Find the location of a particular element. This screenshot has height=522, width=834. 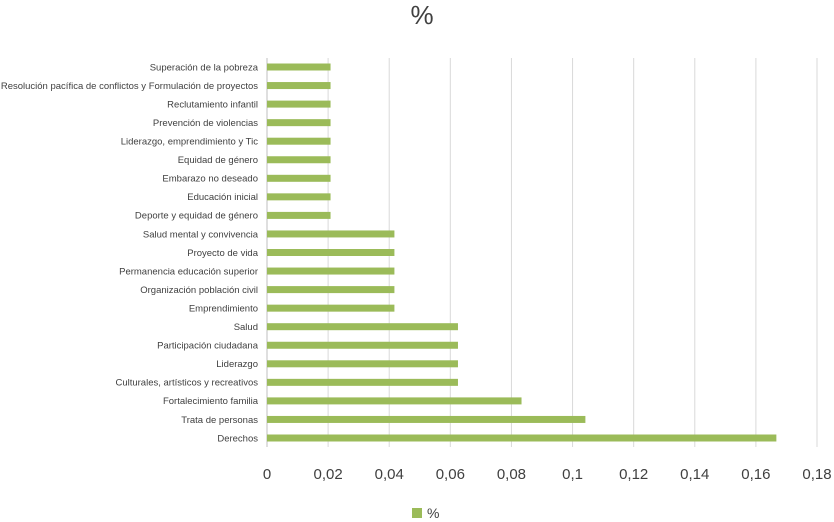

category-label: Derechos is located at coordinates (237, 438).